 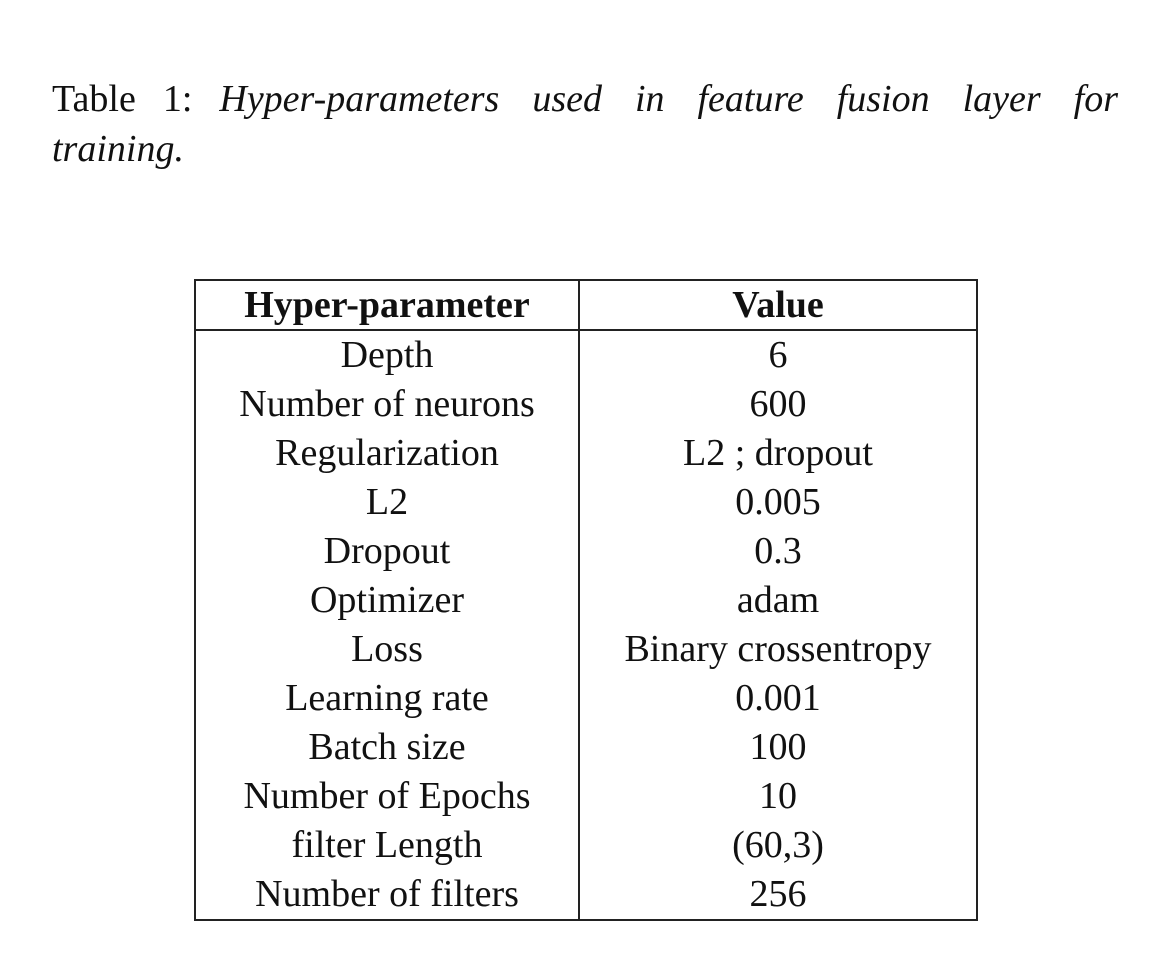 I want to click on parameter-name: Loss, so click(x=387, y=649).